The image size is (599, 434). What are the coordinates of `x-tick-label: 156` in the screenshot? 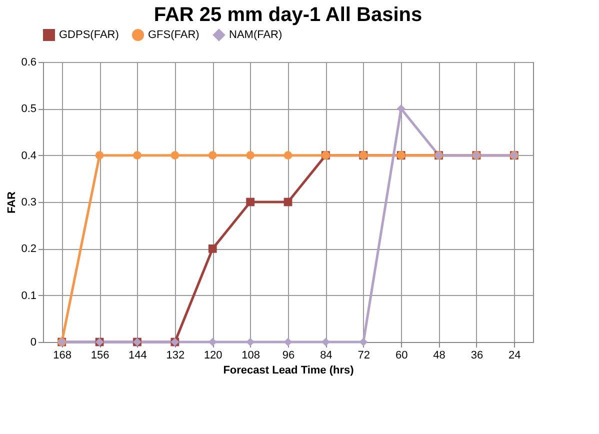 It's located at (100, 356).